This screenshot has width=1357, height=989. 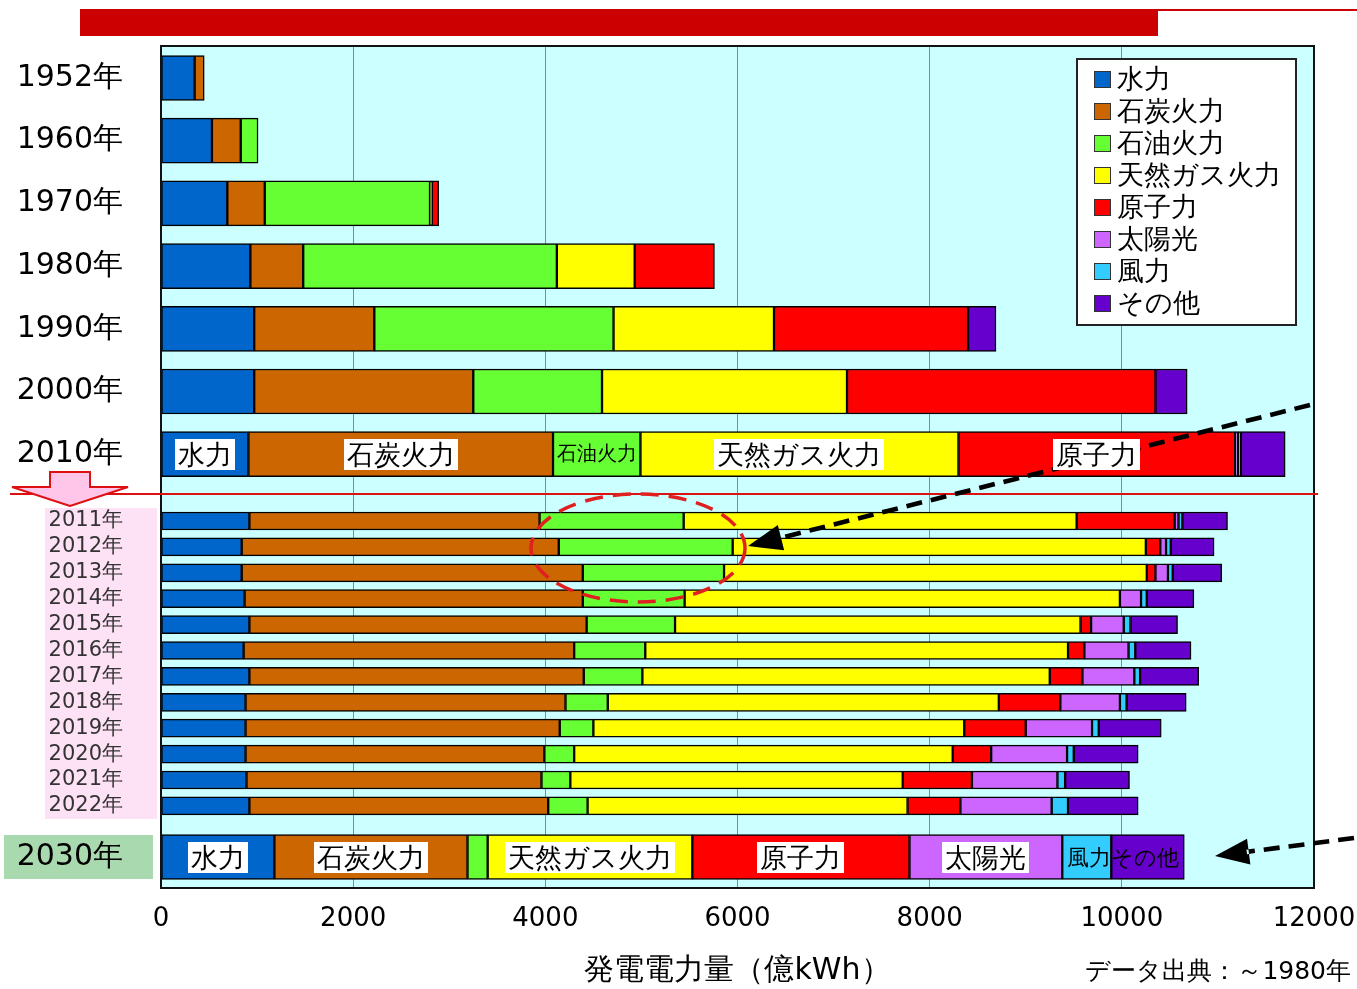 I want to click on legend-label: 太陽光, so click(x=1157, y=239).